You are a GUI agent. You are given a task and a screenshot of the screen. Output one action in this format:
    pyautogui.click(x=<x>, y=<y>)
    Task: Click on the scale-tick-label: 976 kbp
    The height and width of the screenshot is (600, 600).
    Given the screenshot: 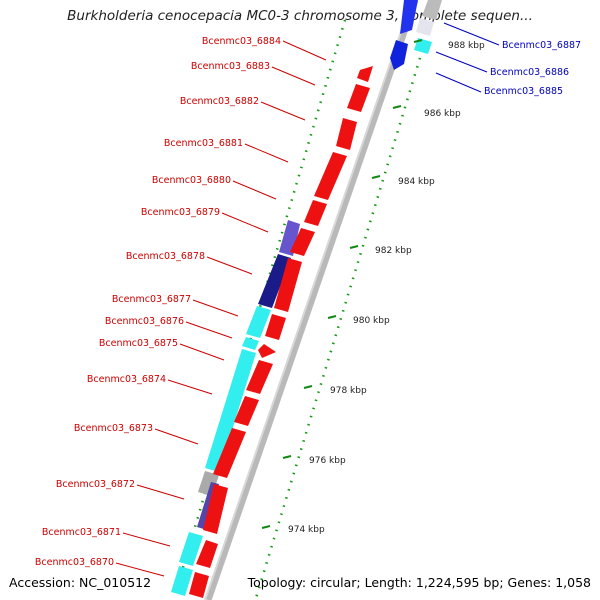 What is the action you would take?
    pyautogui.click(x=327, y=461)
    